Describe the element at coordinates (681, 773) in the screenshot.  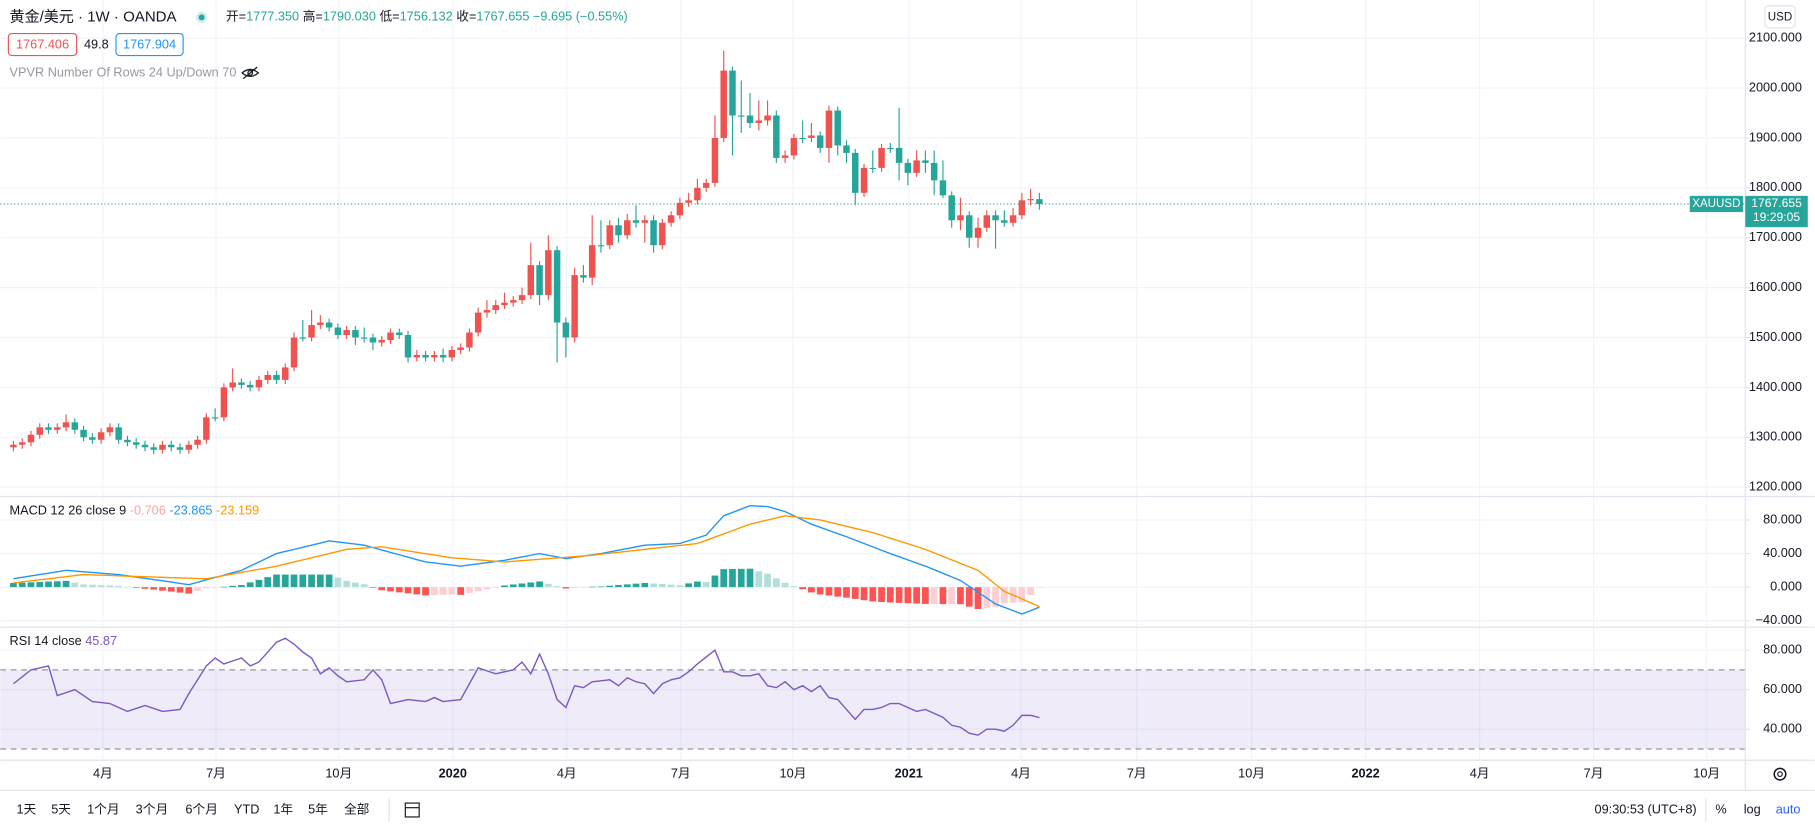
I see `x-tick-label: 7月` at that location.